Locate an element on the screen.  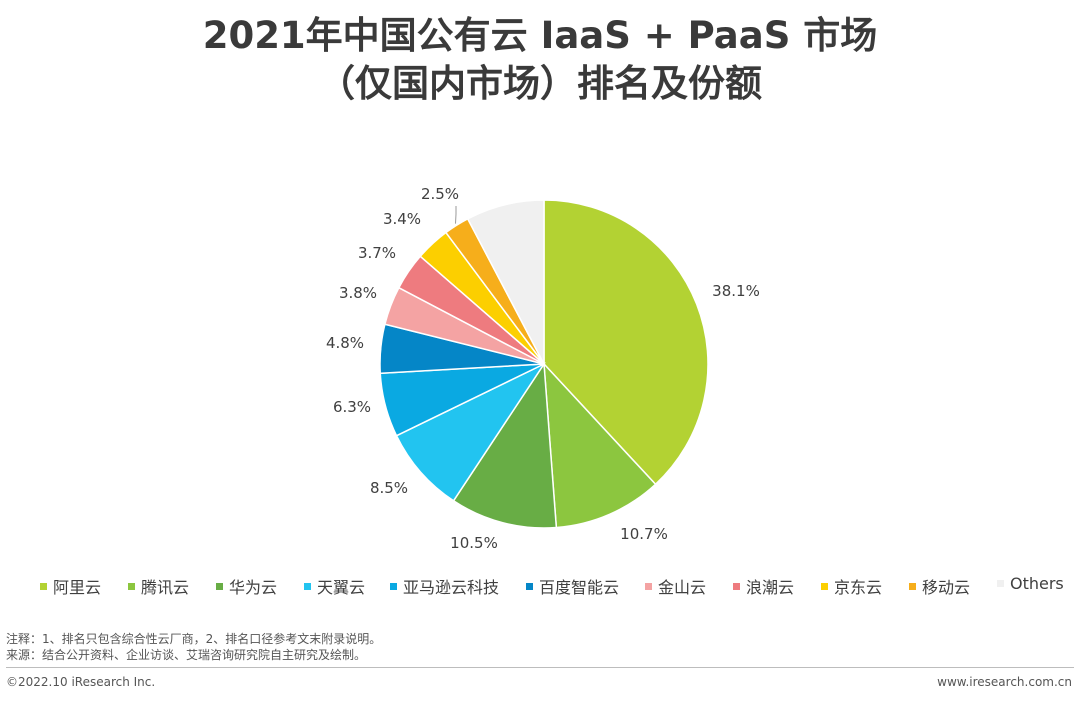
legend-item: 华为云 is located at coordinates (246, 586).